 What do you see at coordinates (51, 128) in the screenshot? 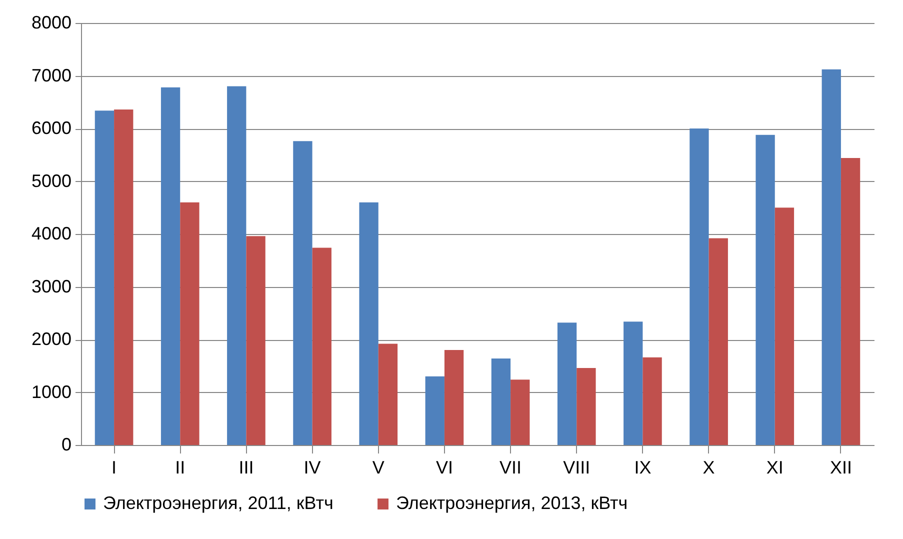
I see `y-tick-label: 6000` at bounding box center [51, 128].